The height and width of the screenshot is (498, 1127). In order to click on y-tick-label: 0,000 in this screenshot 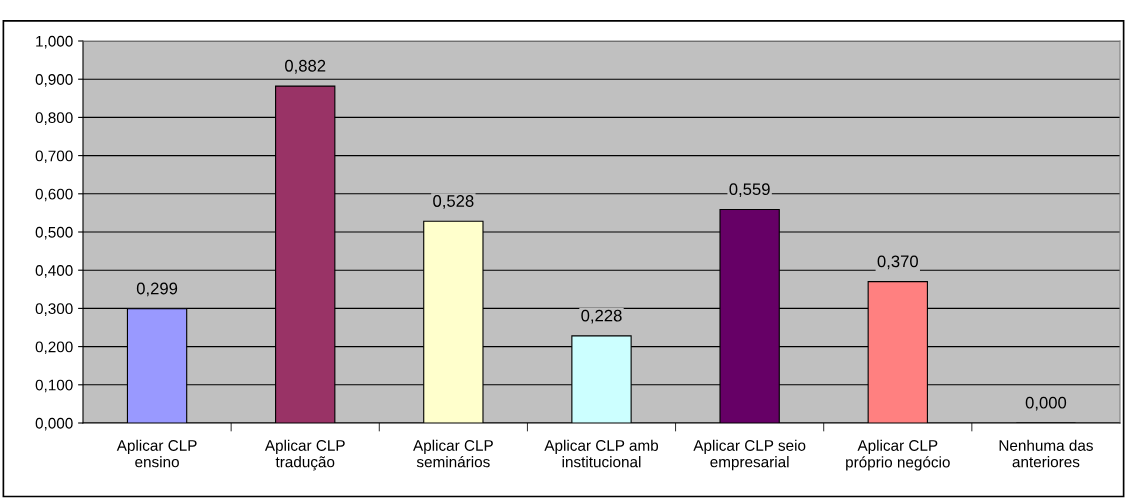, I will do `click(54, 424)`.